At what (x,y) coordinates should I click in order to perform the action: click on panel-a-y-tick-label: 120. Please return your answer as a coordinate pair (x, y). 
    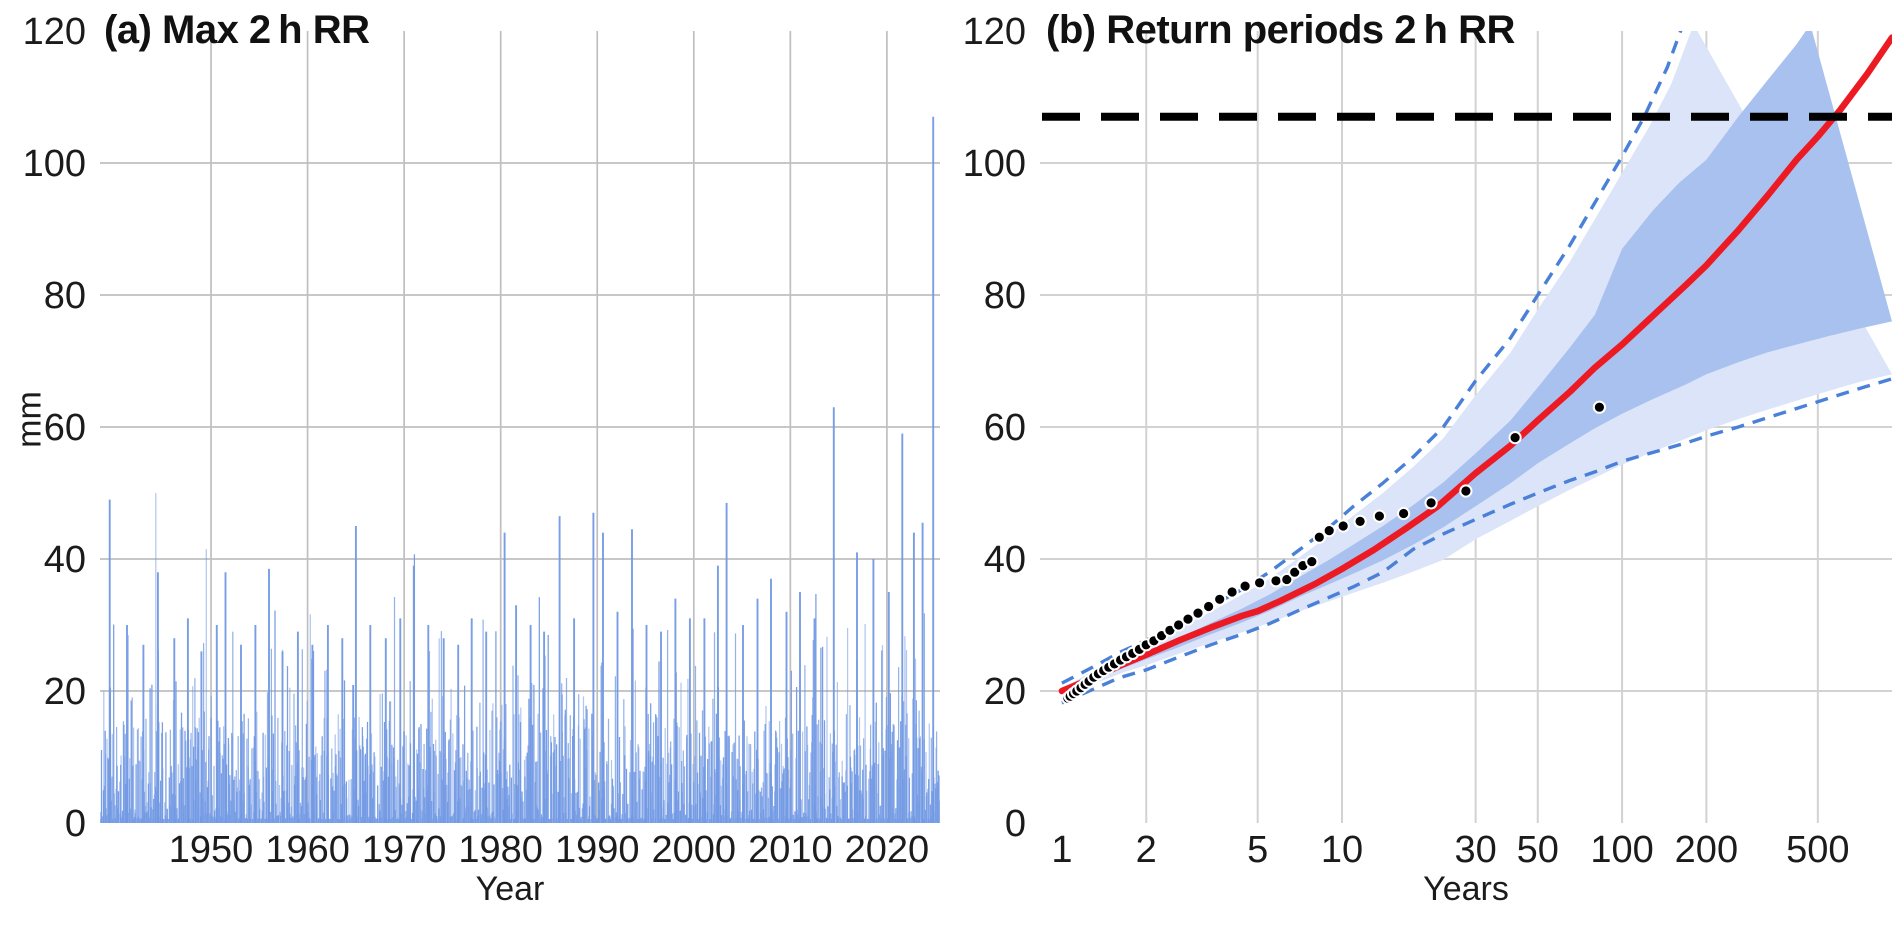
    Looking at the image, I should click on (54, 32).